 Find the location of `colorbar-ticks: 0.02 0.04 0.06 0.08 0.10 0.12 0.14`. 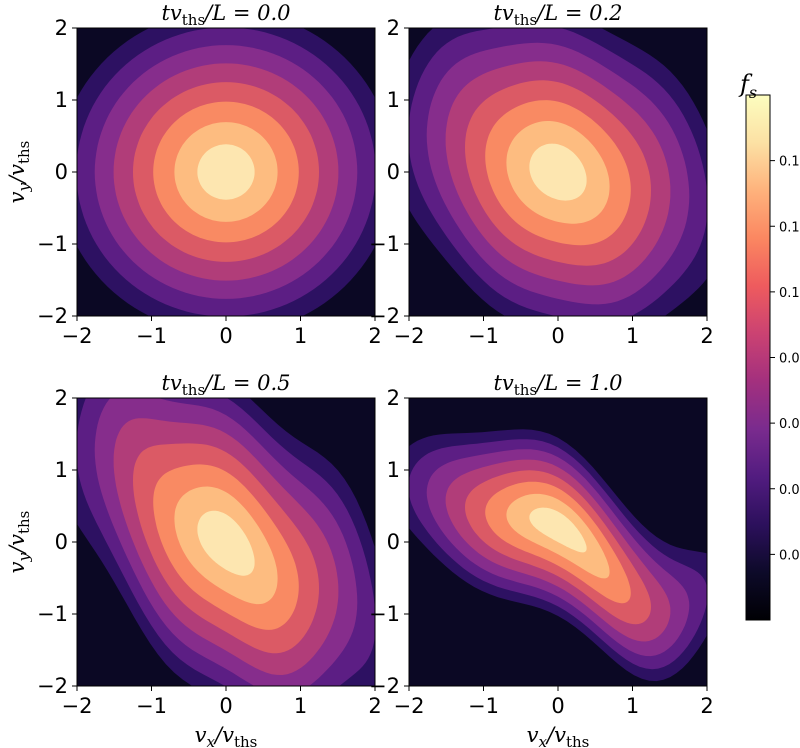

colorbar-ticks: 0.02 0.04 0.06 0.08 0.10 0.12 0.14 is located at coordinates (785, 359).